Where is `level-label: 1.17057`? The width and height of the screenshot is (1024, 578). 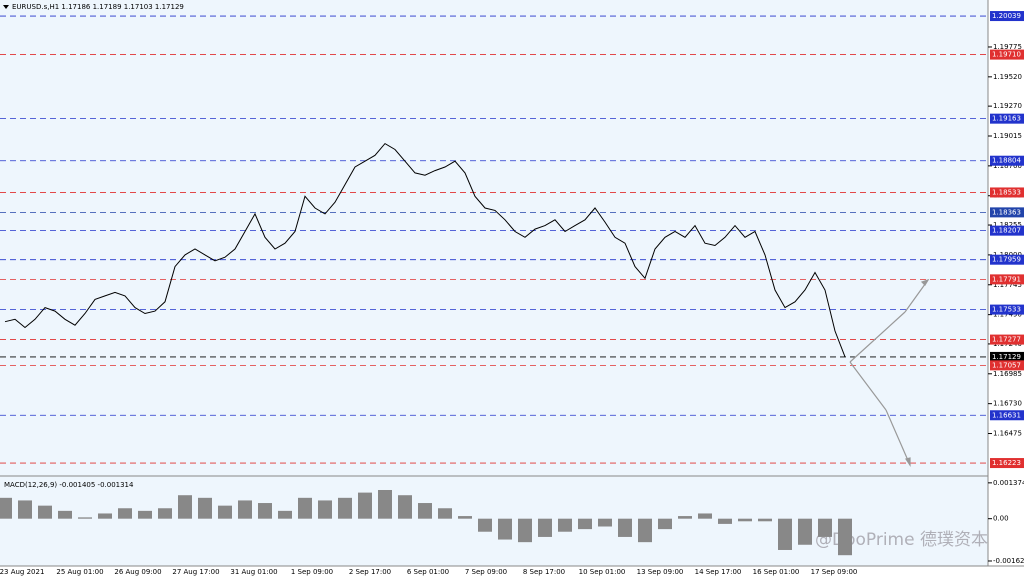
level-label: 1.17057 is located at coordinates (1006, 365).